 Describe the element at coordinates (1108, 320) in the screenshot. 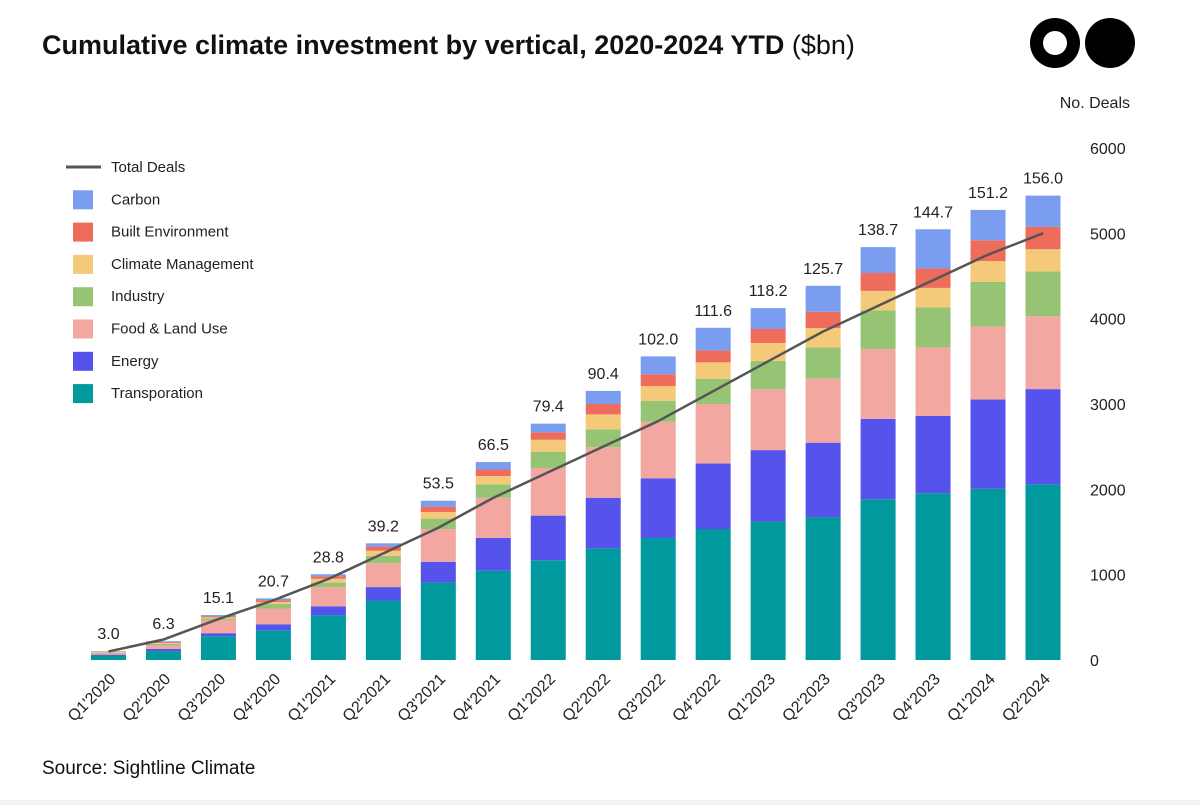

I see `y-right-tick-4: 4000` at that location.